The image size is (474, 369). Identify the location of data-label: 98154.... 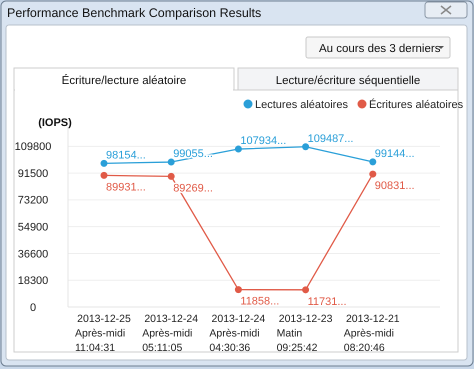
(126, 155).